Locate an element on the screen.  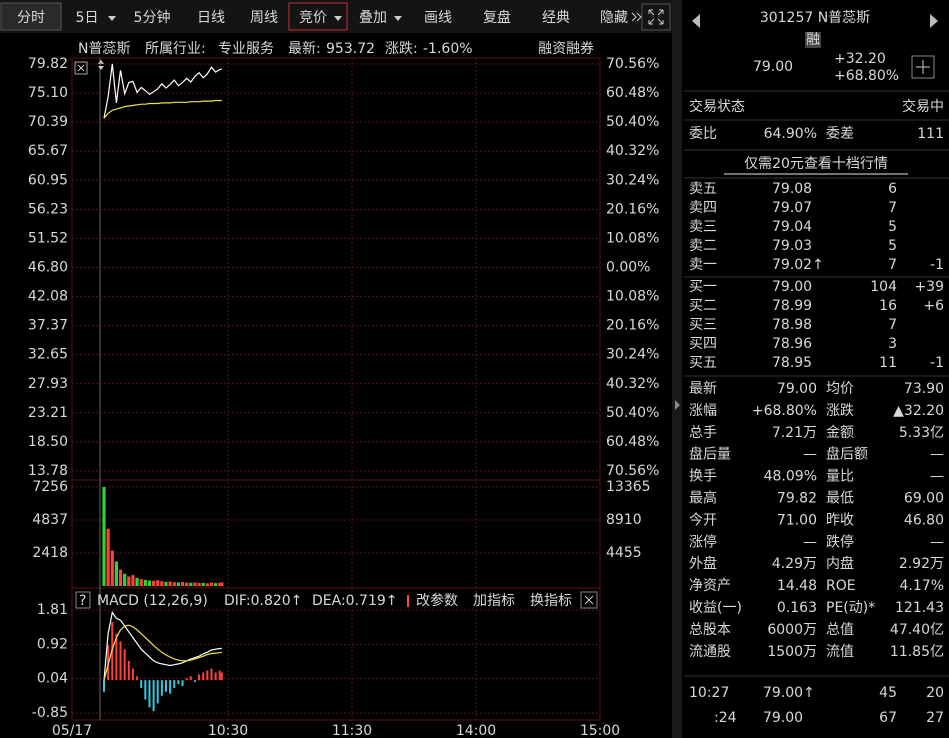
book-volume: 104 is located at coordinates (883, 287).